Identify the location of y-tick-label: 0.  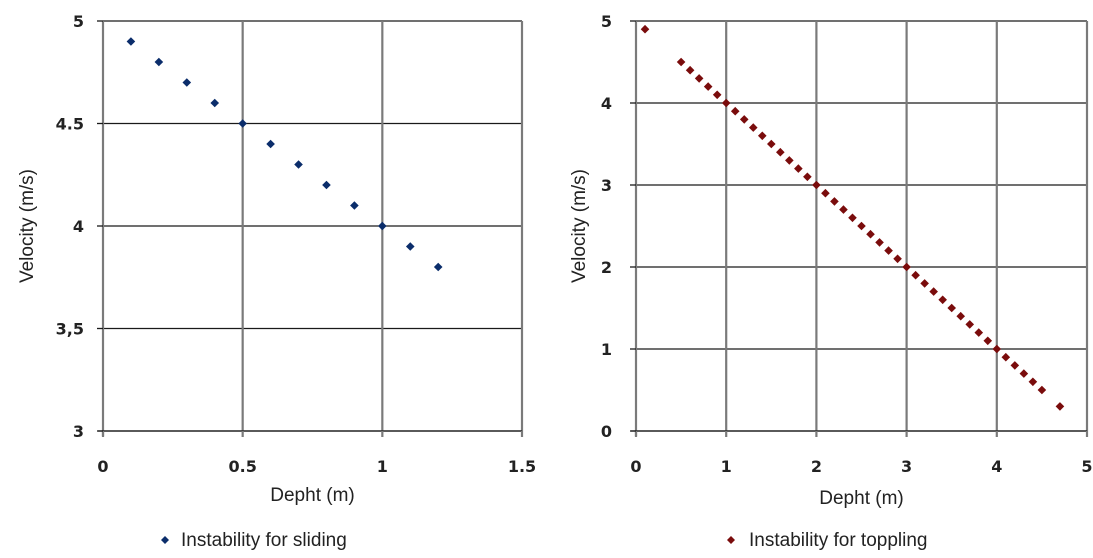
(606, 431).